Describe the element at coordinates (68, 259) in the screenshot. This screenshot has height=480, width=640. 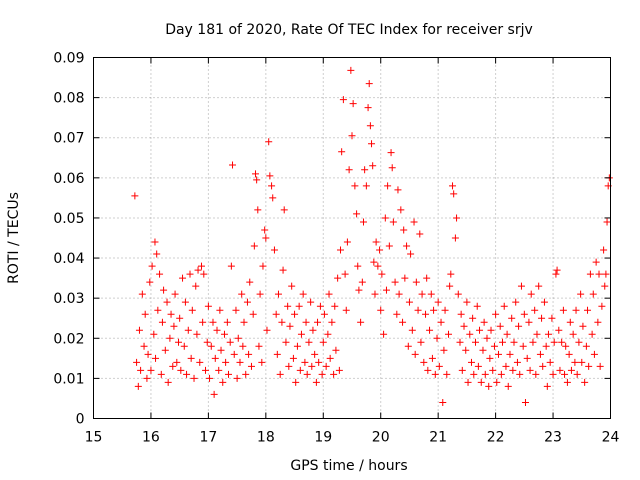
I see `y-tick-label: 0.04` at that location.